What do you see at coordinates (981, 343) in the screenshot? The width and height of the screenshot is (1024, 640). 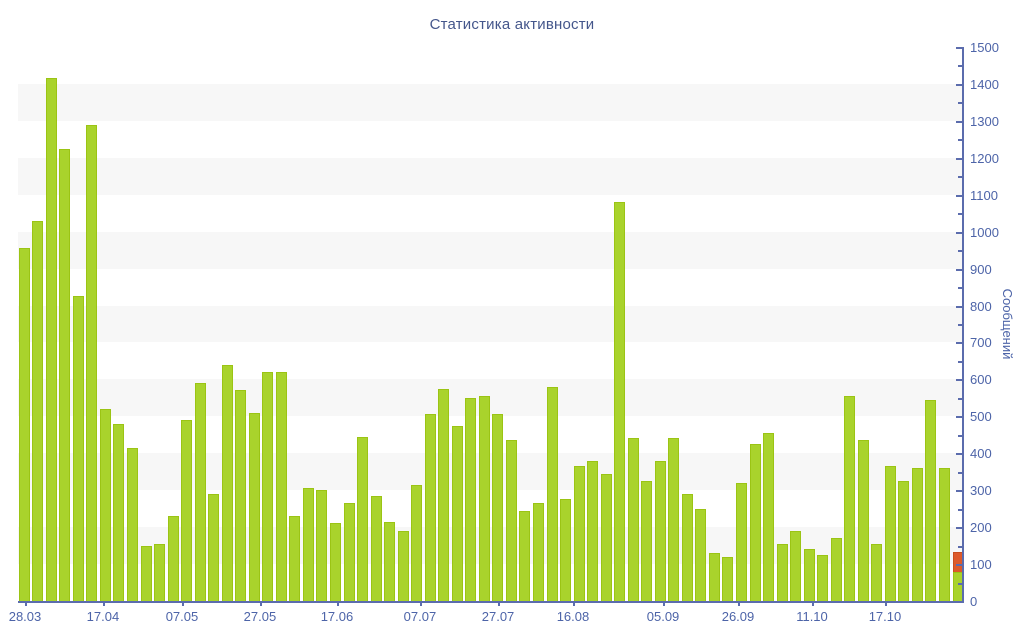 I see `y-tick-label: 700` at bounding box center [981, 343].